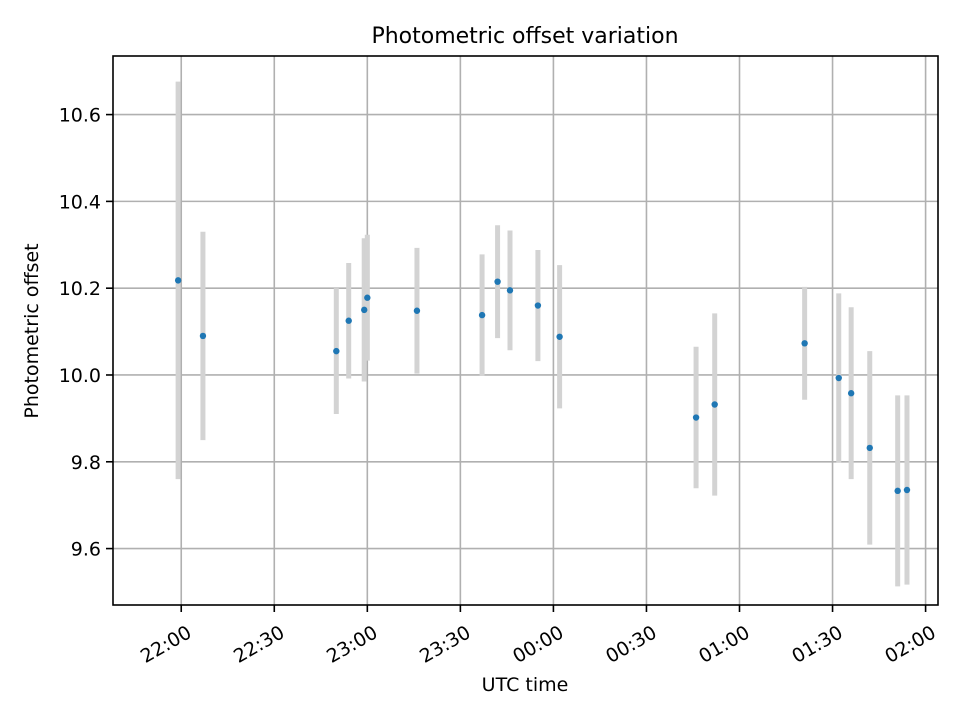  What do you see at coordinates (724, 644) in the screenshot?
I see `x-tick-label: 01:00` at bounding box center [724, 644].